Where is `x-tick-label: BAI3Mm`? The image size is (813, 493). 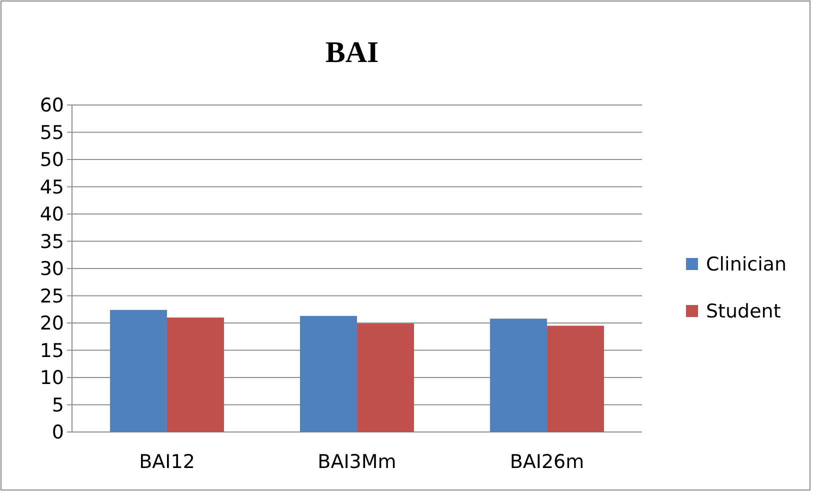 x-tick-label: BAI3Mm is located at coordinates (357, 462).